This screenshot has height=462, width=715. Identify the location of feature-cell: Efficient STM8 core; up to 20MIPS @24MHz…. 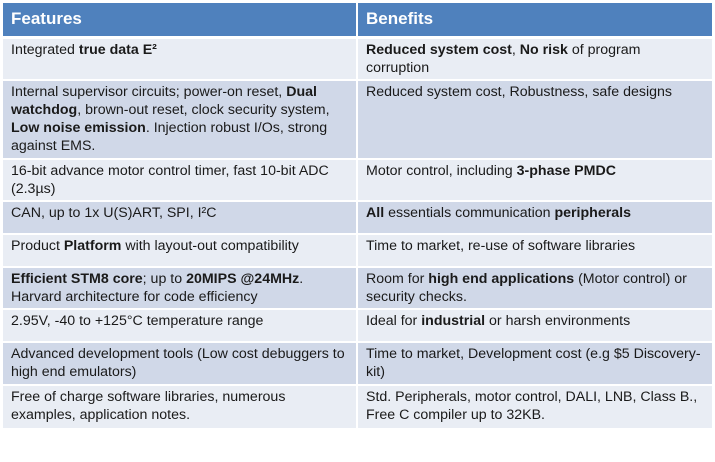
(180, 287).